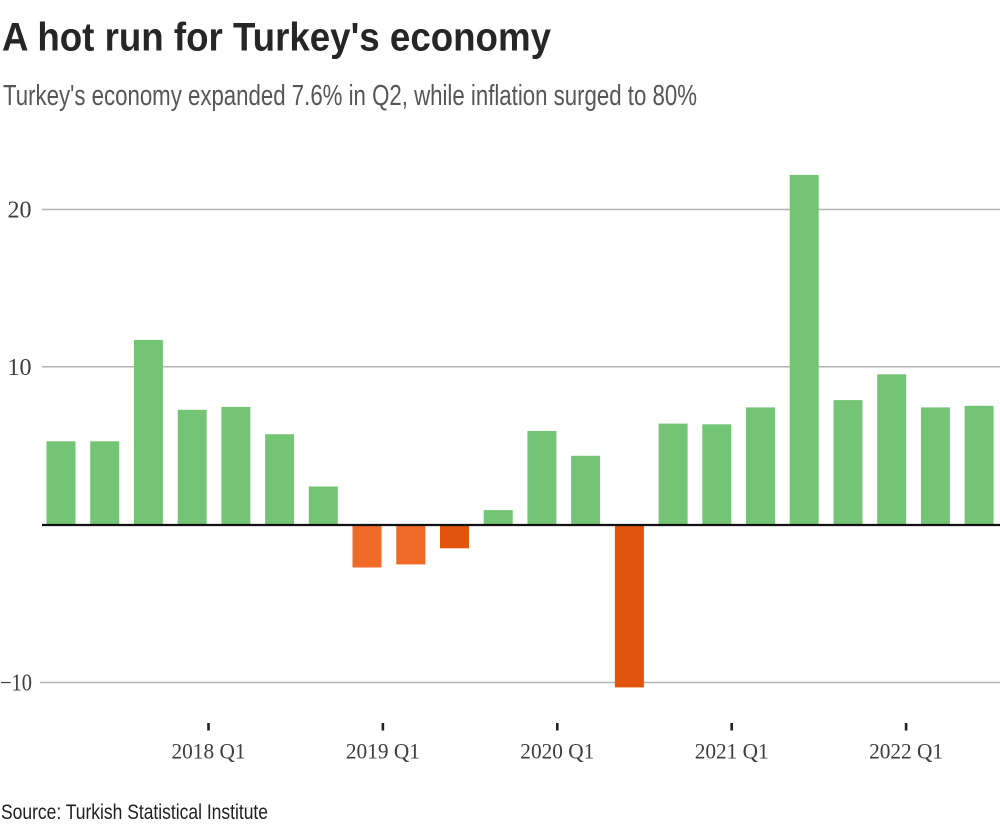  I want to click on svg-text: 2022 Q1, so click(906, 751).